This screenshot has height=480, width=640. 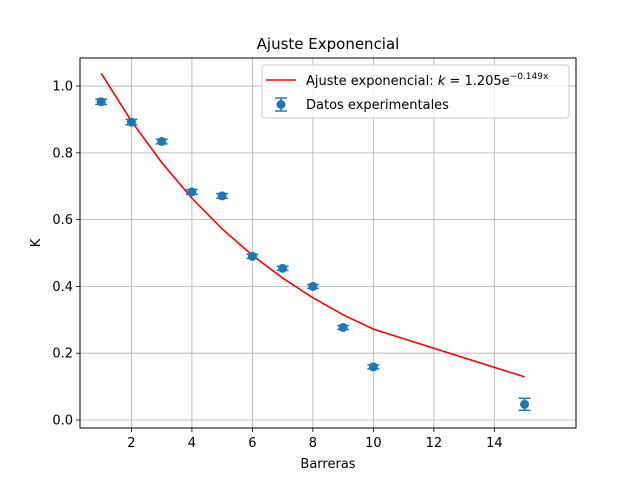 I want to click on legend-box, so click(x=415, y=91).